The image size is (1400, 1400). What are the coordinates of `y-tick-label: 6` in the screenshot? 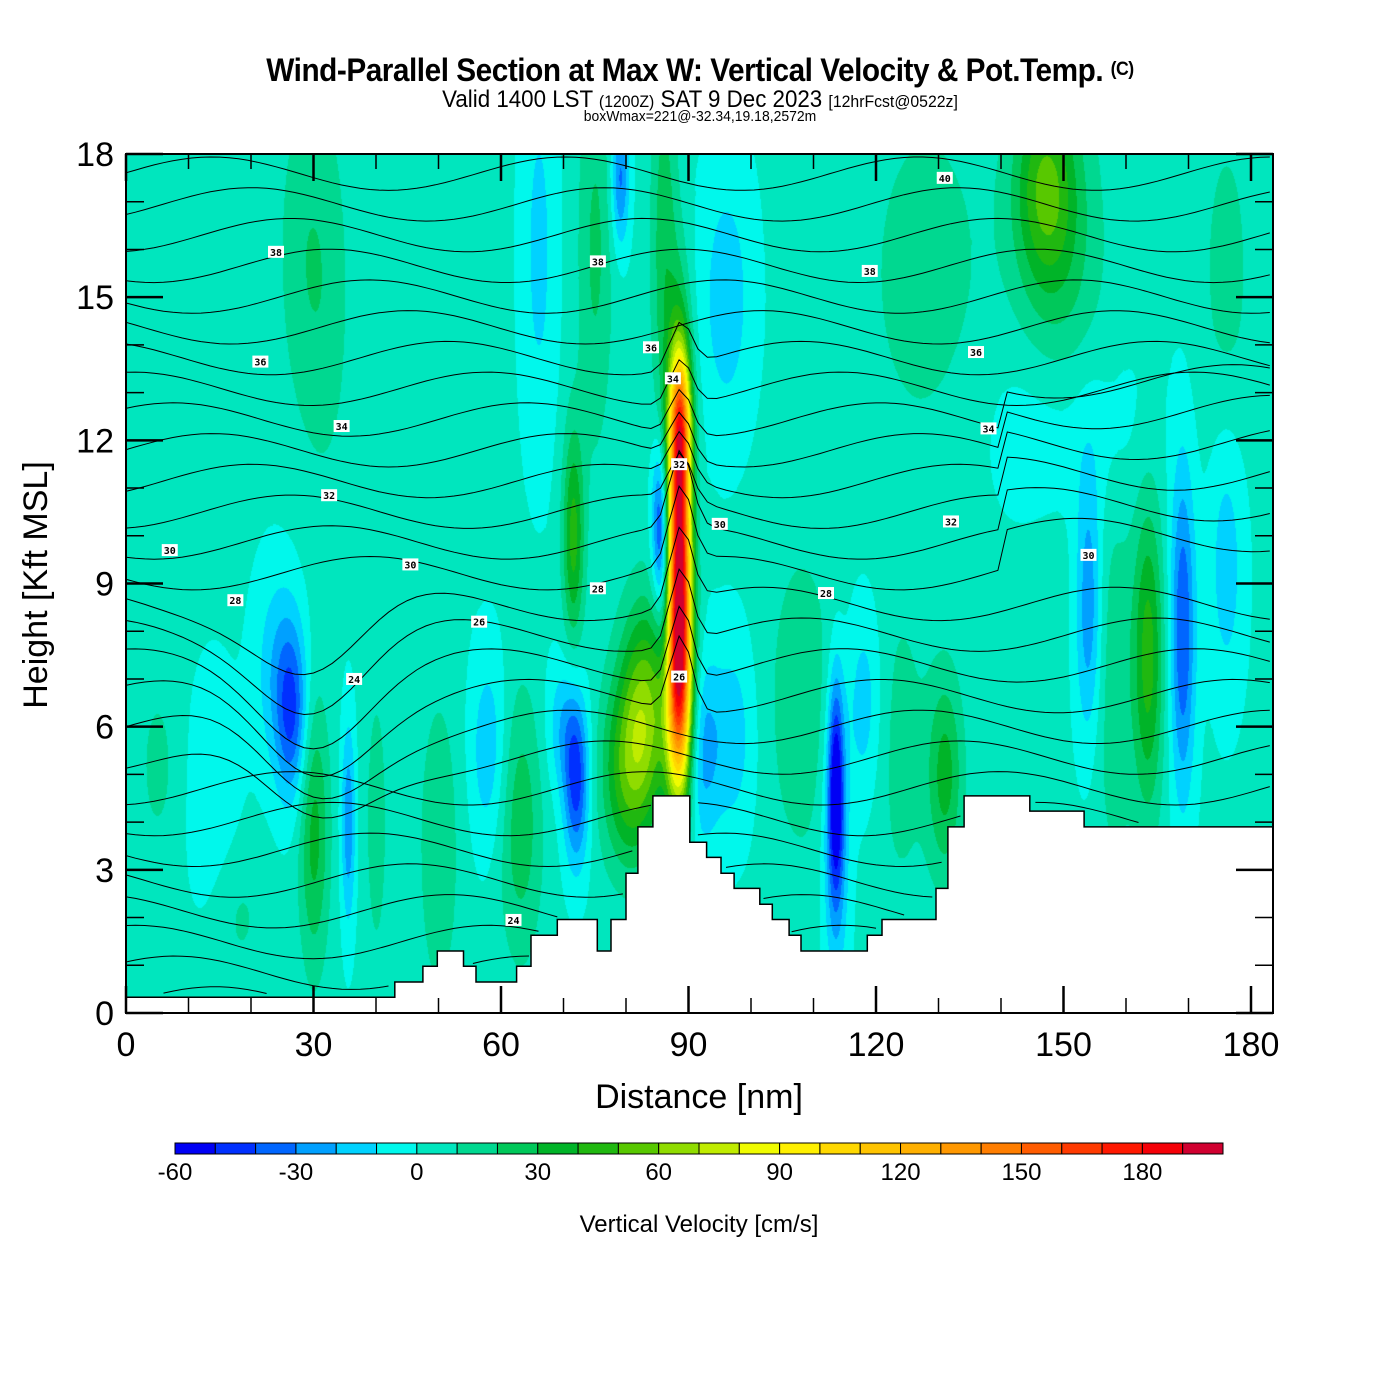 It's located at (104, 728).